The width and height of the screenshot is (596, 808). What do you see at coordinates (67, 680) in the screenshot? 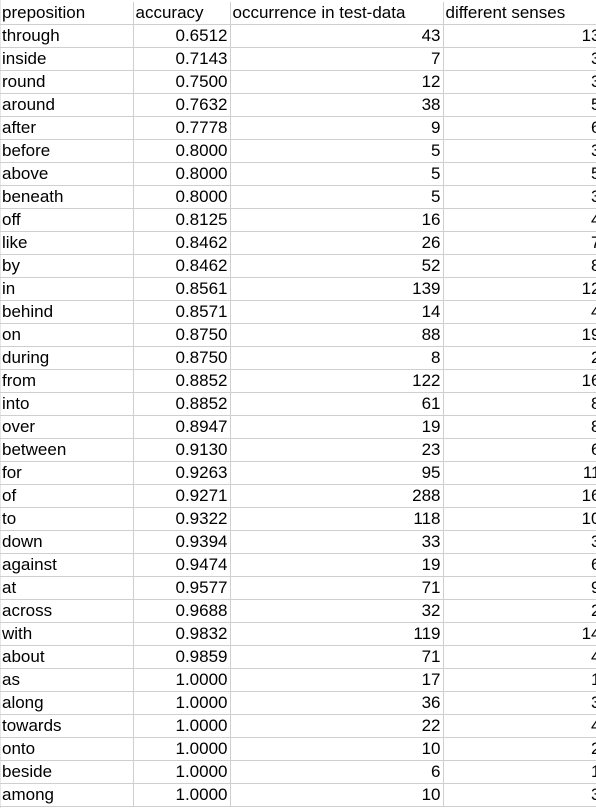
I see `preposition-cell: as` at bounding box center [67, 680].